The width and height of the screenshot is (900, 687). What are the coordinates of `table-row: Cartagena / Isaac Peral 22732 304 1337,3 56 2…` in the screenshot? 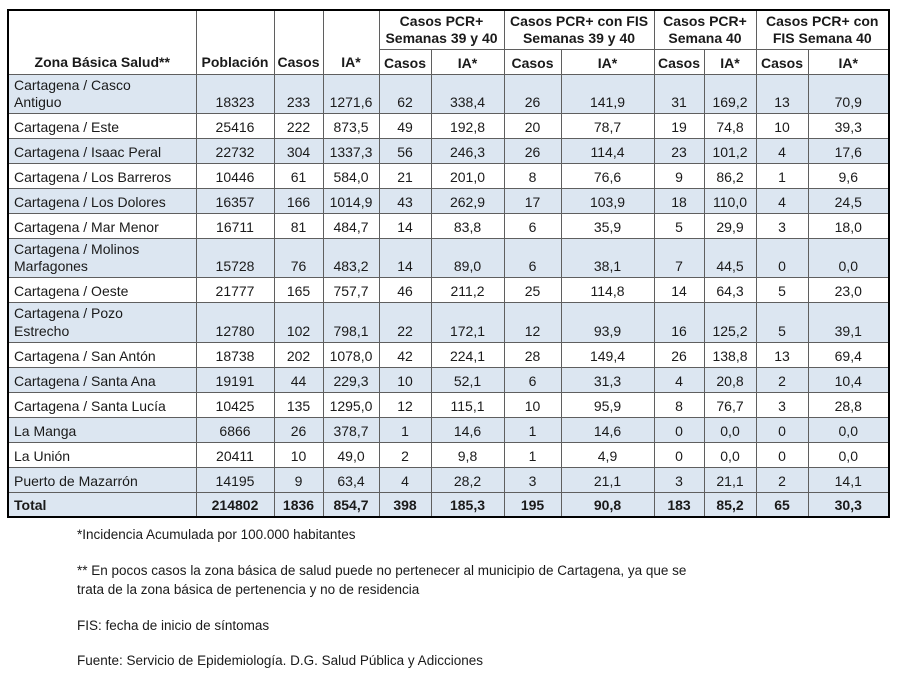 It's located at (448, 151).